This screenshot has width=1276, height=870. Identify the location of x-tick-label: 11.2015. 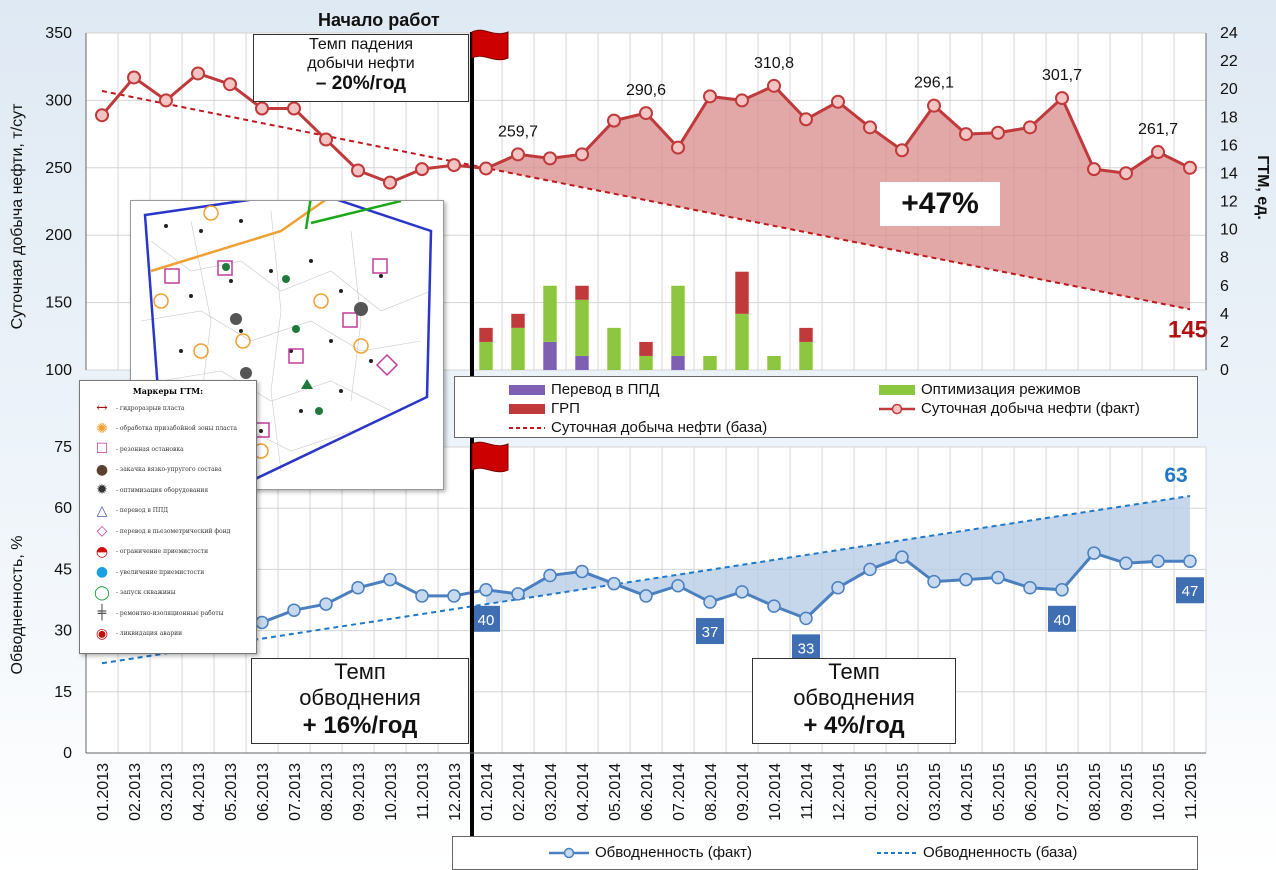
(1191, 791).